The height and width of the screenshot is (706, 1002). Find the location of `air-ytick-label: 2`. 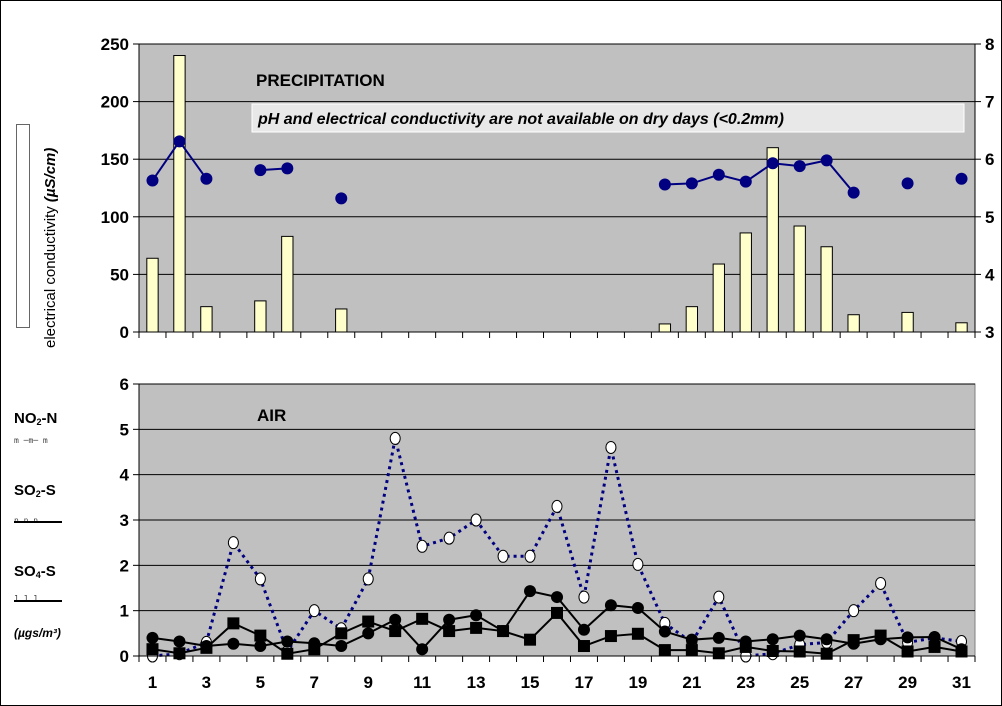

air-ytick-label: 2 is located at coordinates (124, 565).